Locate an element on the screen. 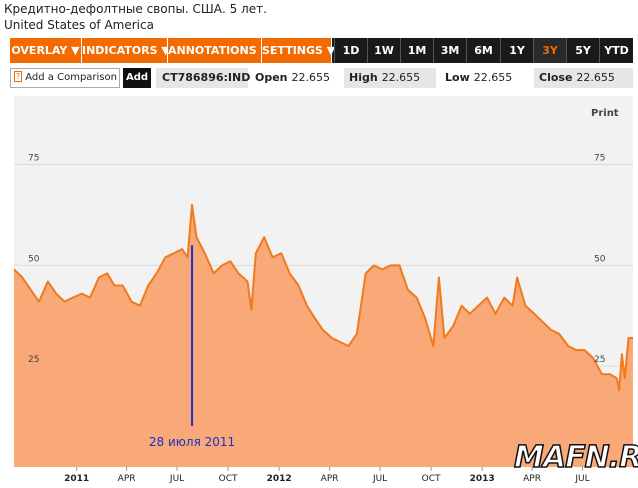 The image size is (638, 488). range-3m-button: 3M is located at coordinates (449, 50).